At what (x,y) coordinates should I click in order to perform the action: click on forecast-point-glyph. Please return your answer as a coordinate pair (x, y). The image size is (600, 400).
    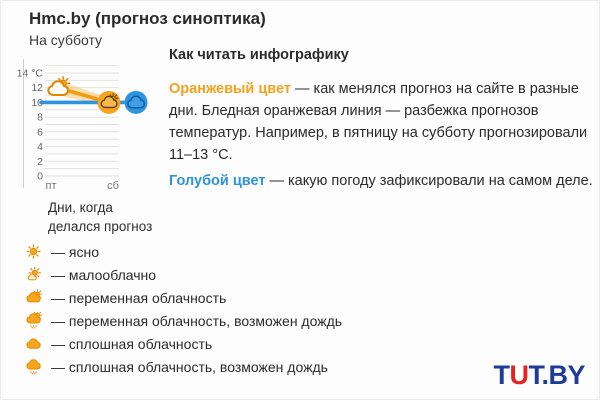
    Looking at the image, I should click on (109, 100).